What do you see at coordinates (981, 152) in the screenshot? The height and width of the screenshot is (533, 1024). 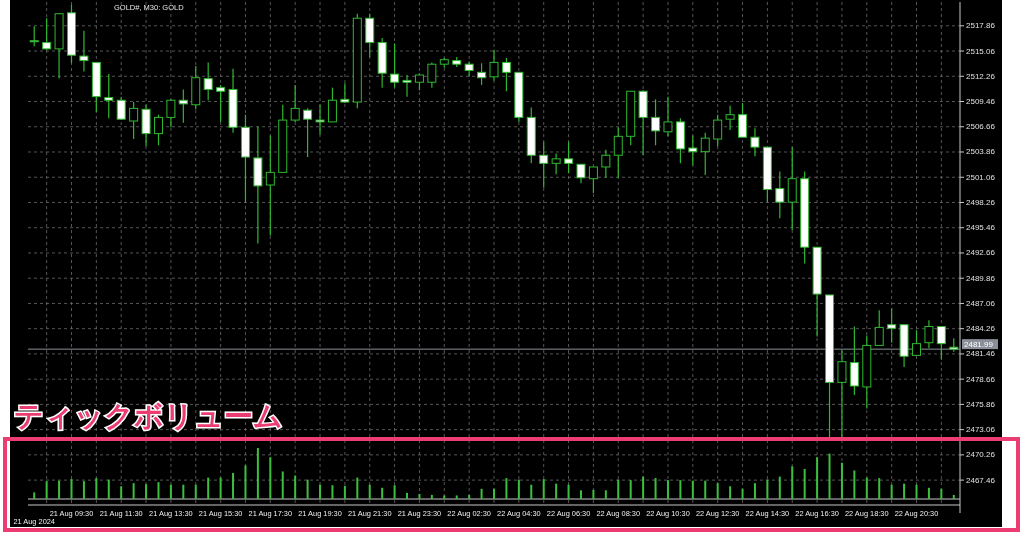 I see `y-tick-label: 2503.86` at bounding box center [981, 152].